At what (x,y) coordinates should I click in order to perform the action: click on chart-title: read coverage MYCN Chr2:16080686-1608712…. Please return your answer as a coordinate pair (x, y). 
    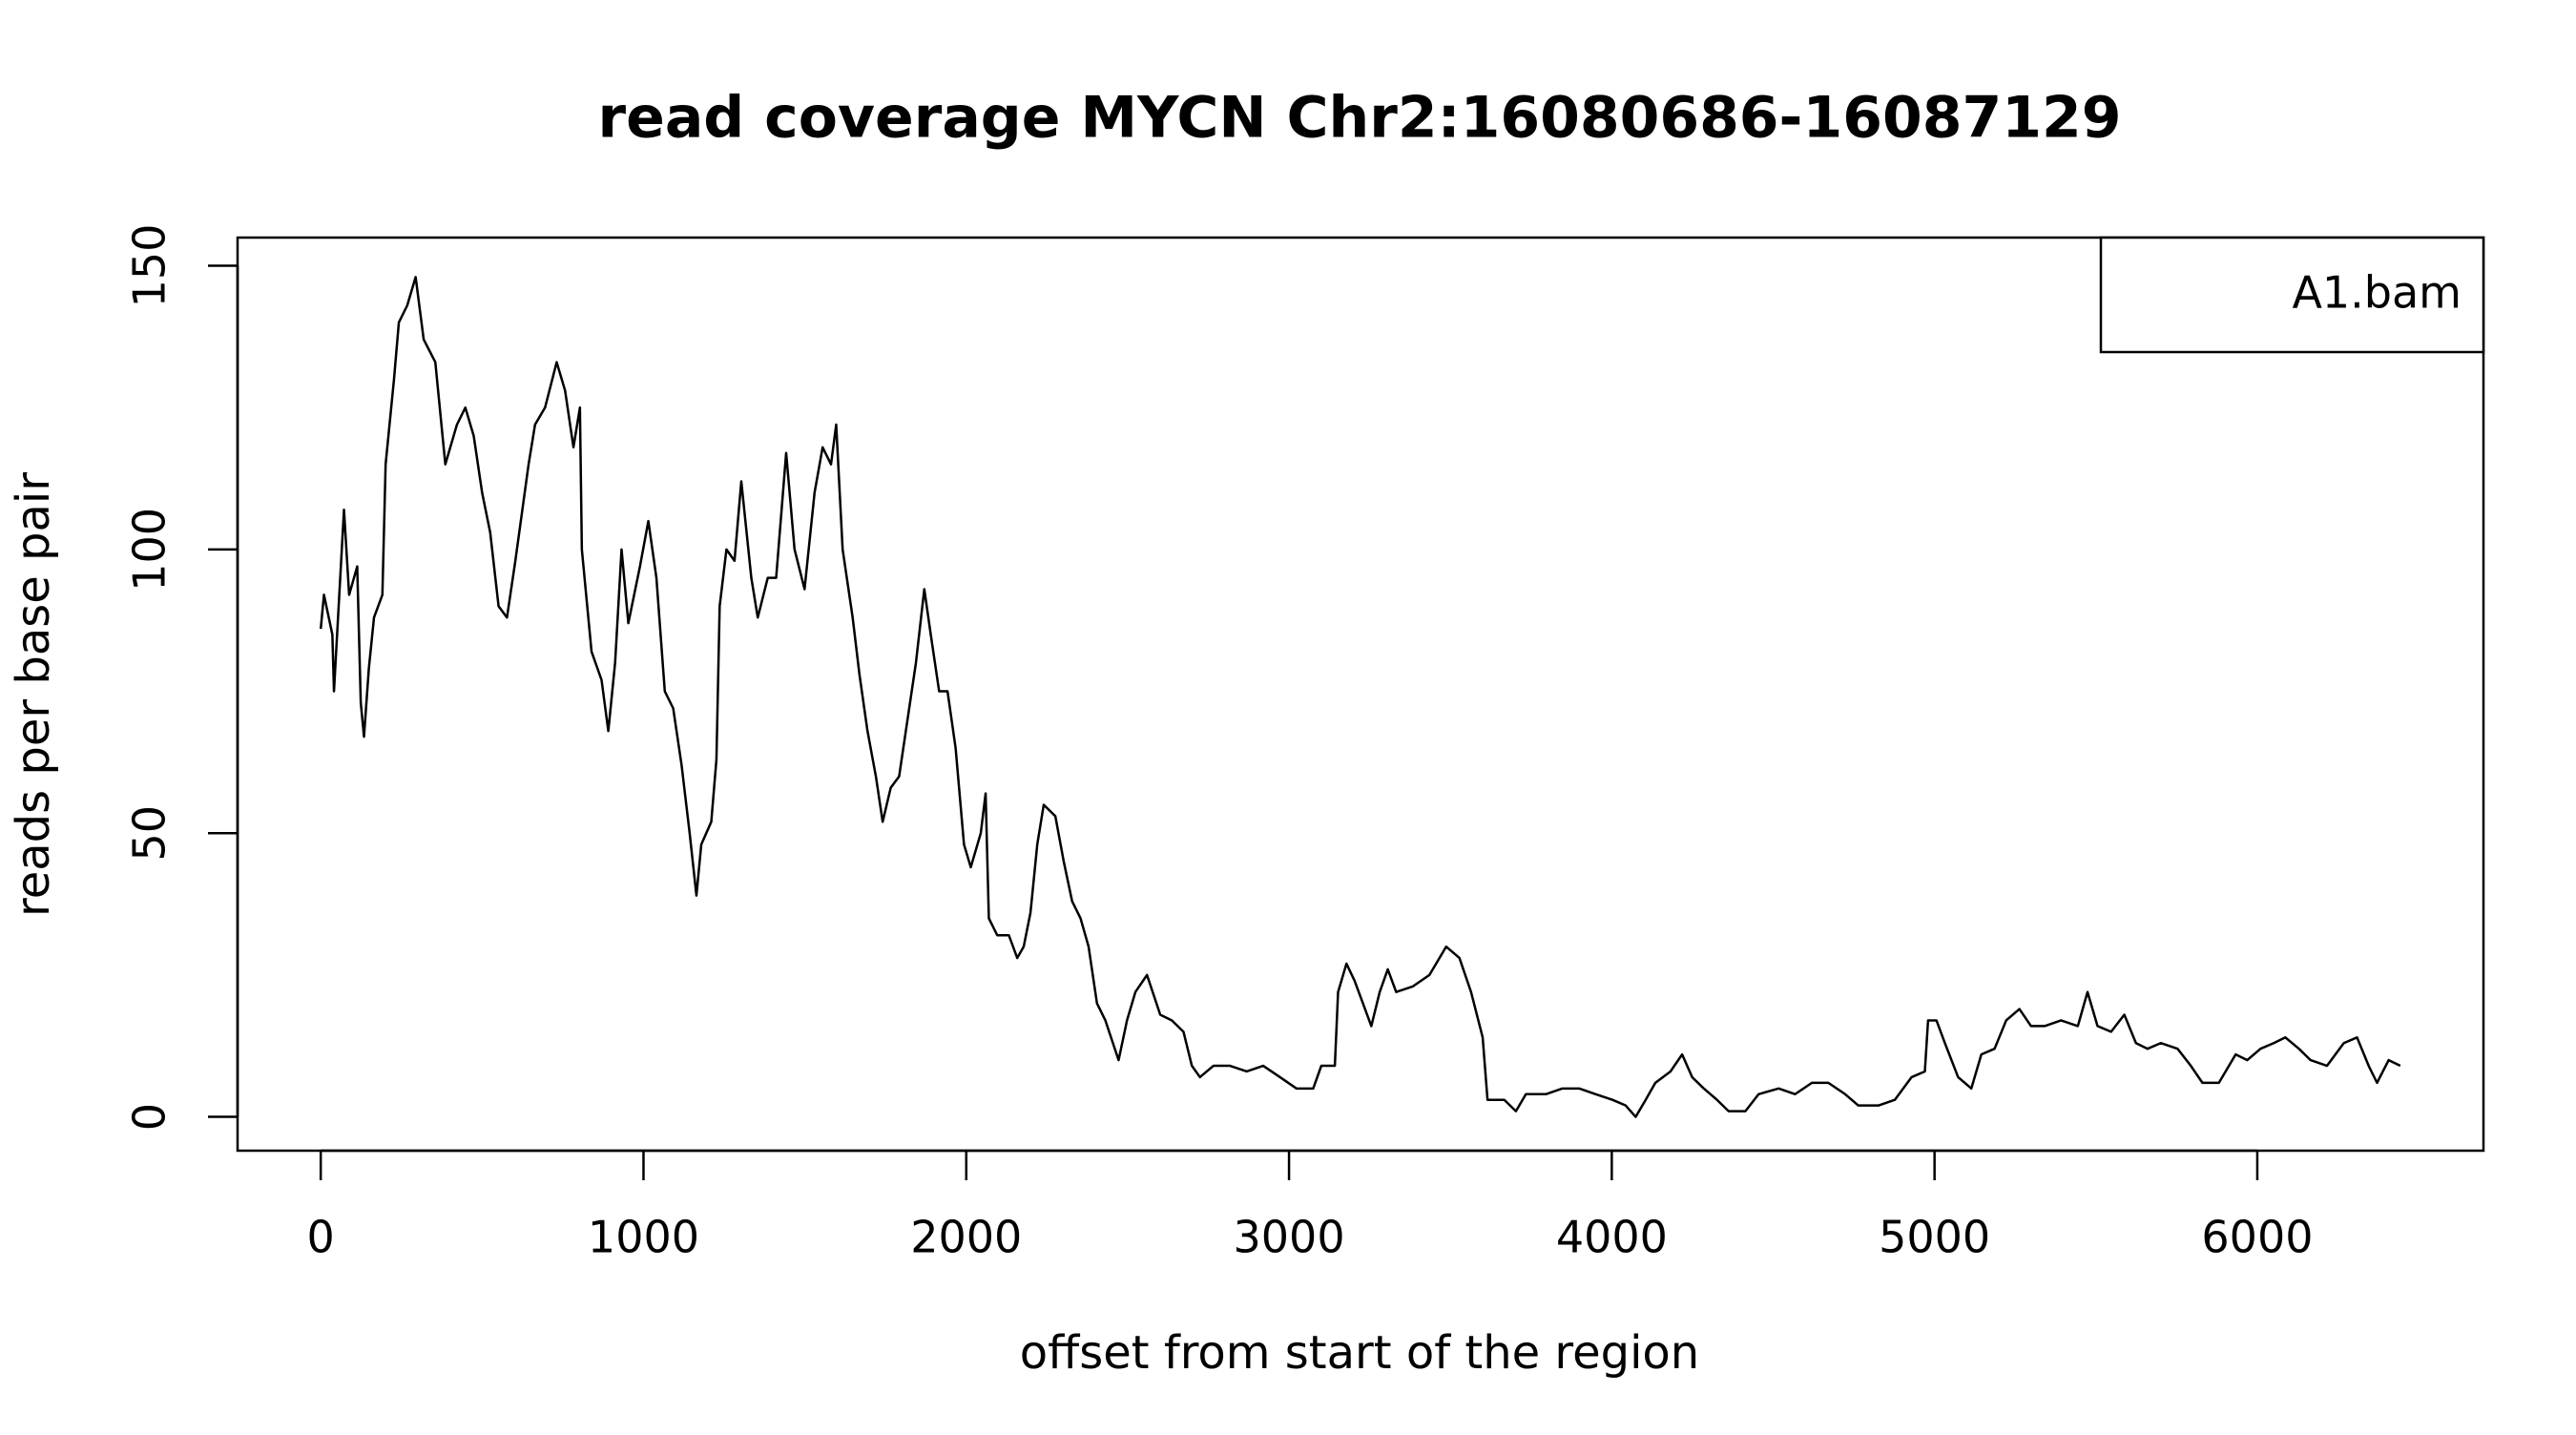
    Looking at the image, I should click on (1360, 118).